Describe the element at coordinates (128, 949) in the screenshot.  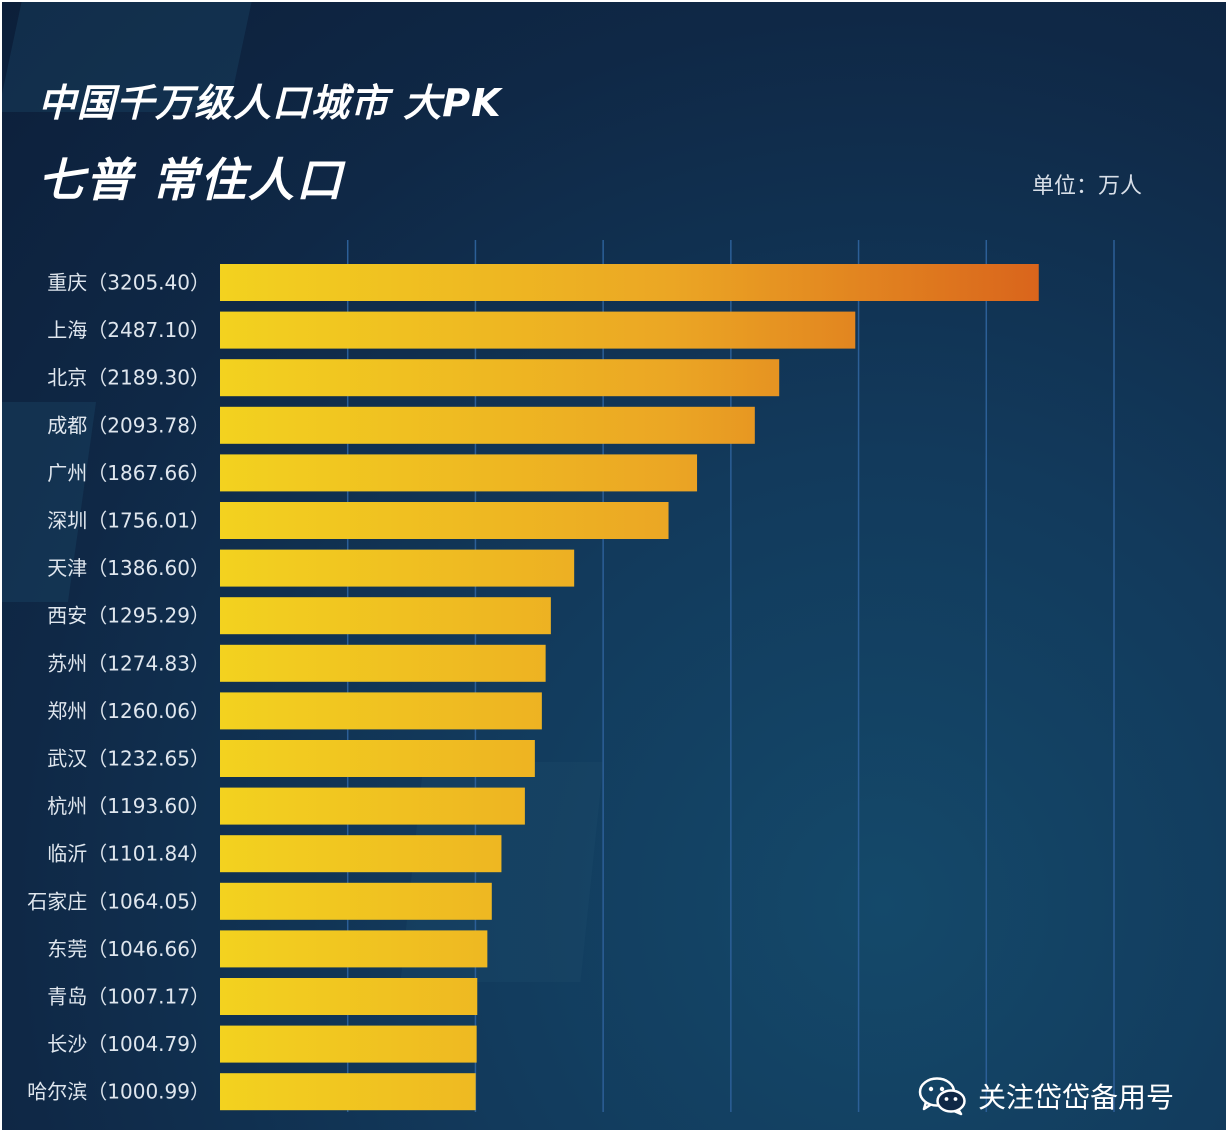
I see `category-label: 东莞（1046.66）` at that location.